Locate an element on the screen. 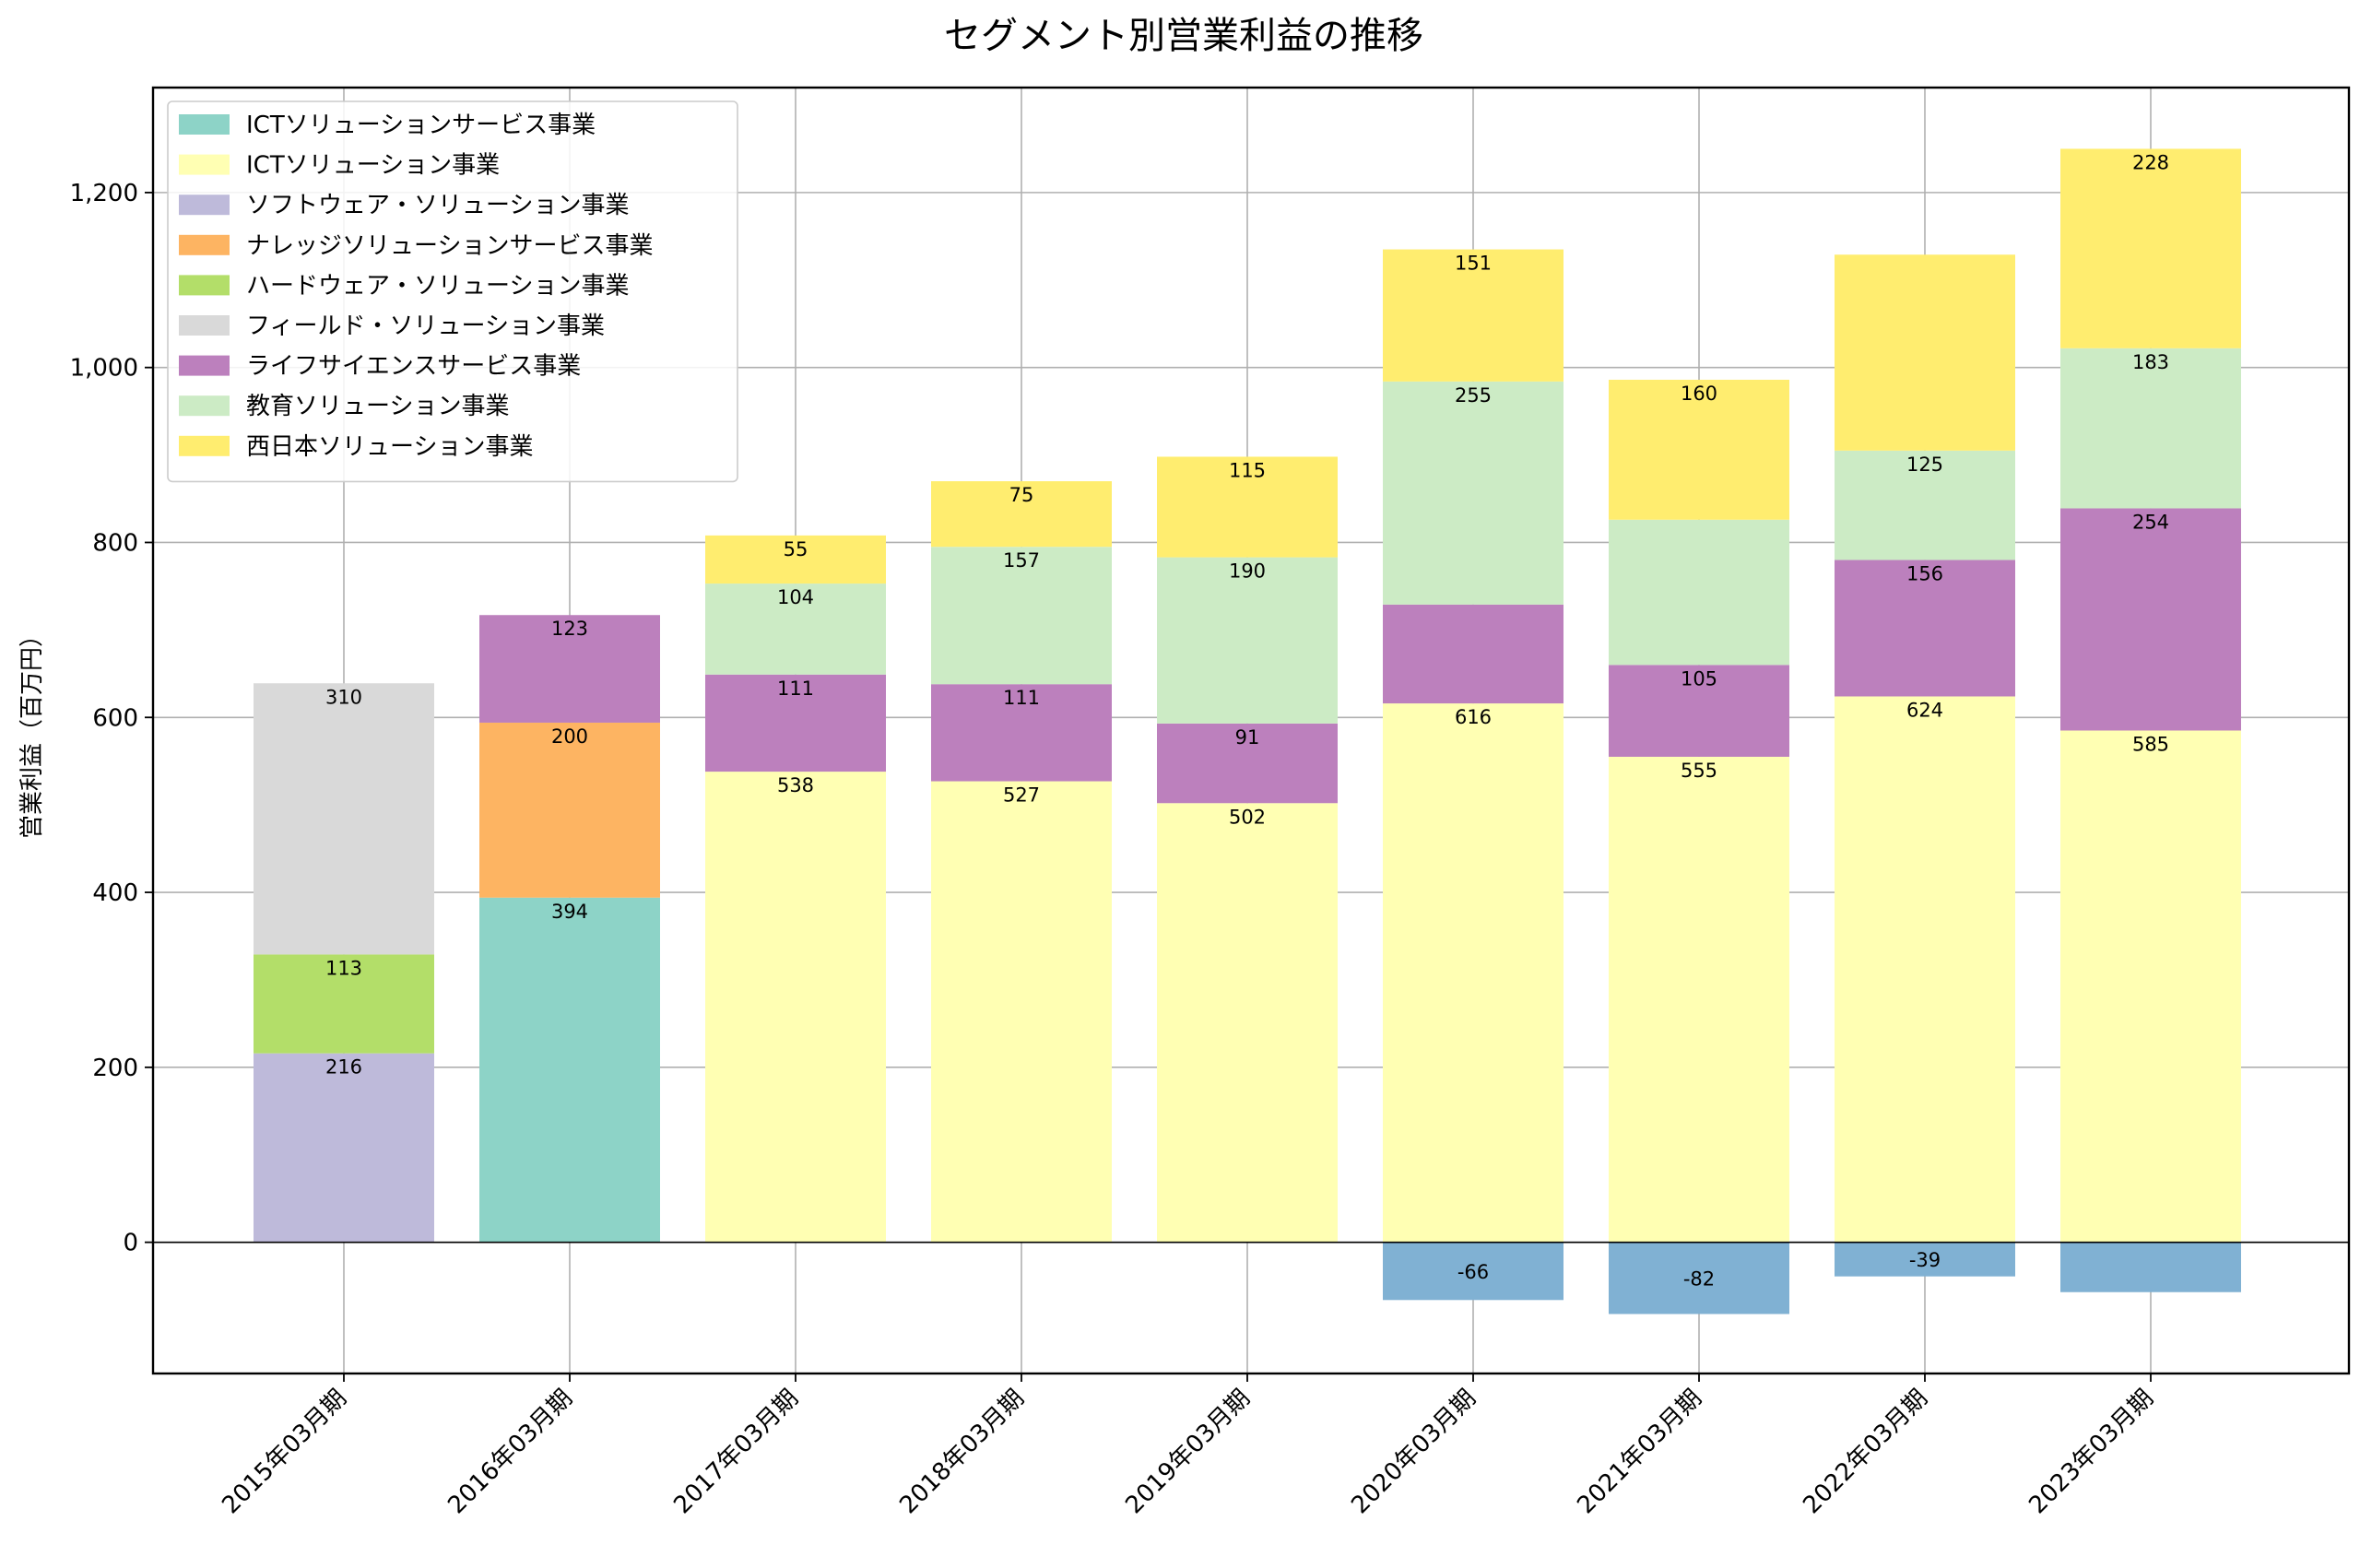  data-label: 104 is located at coordinates (795, 597).